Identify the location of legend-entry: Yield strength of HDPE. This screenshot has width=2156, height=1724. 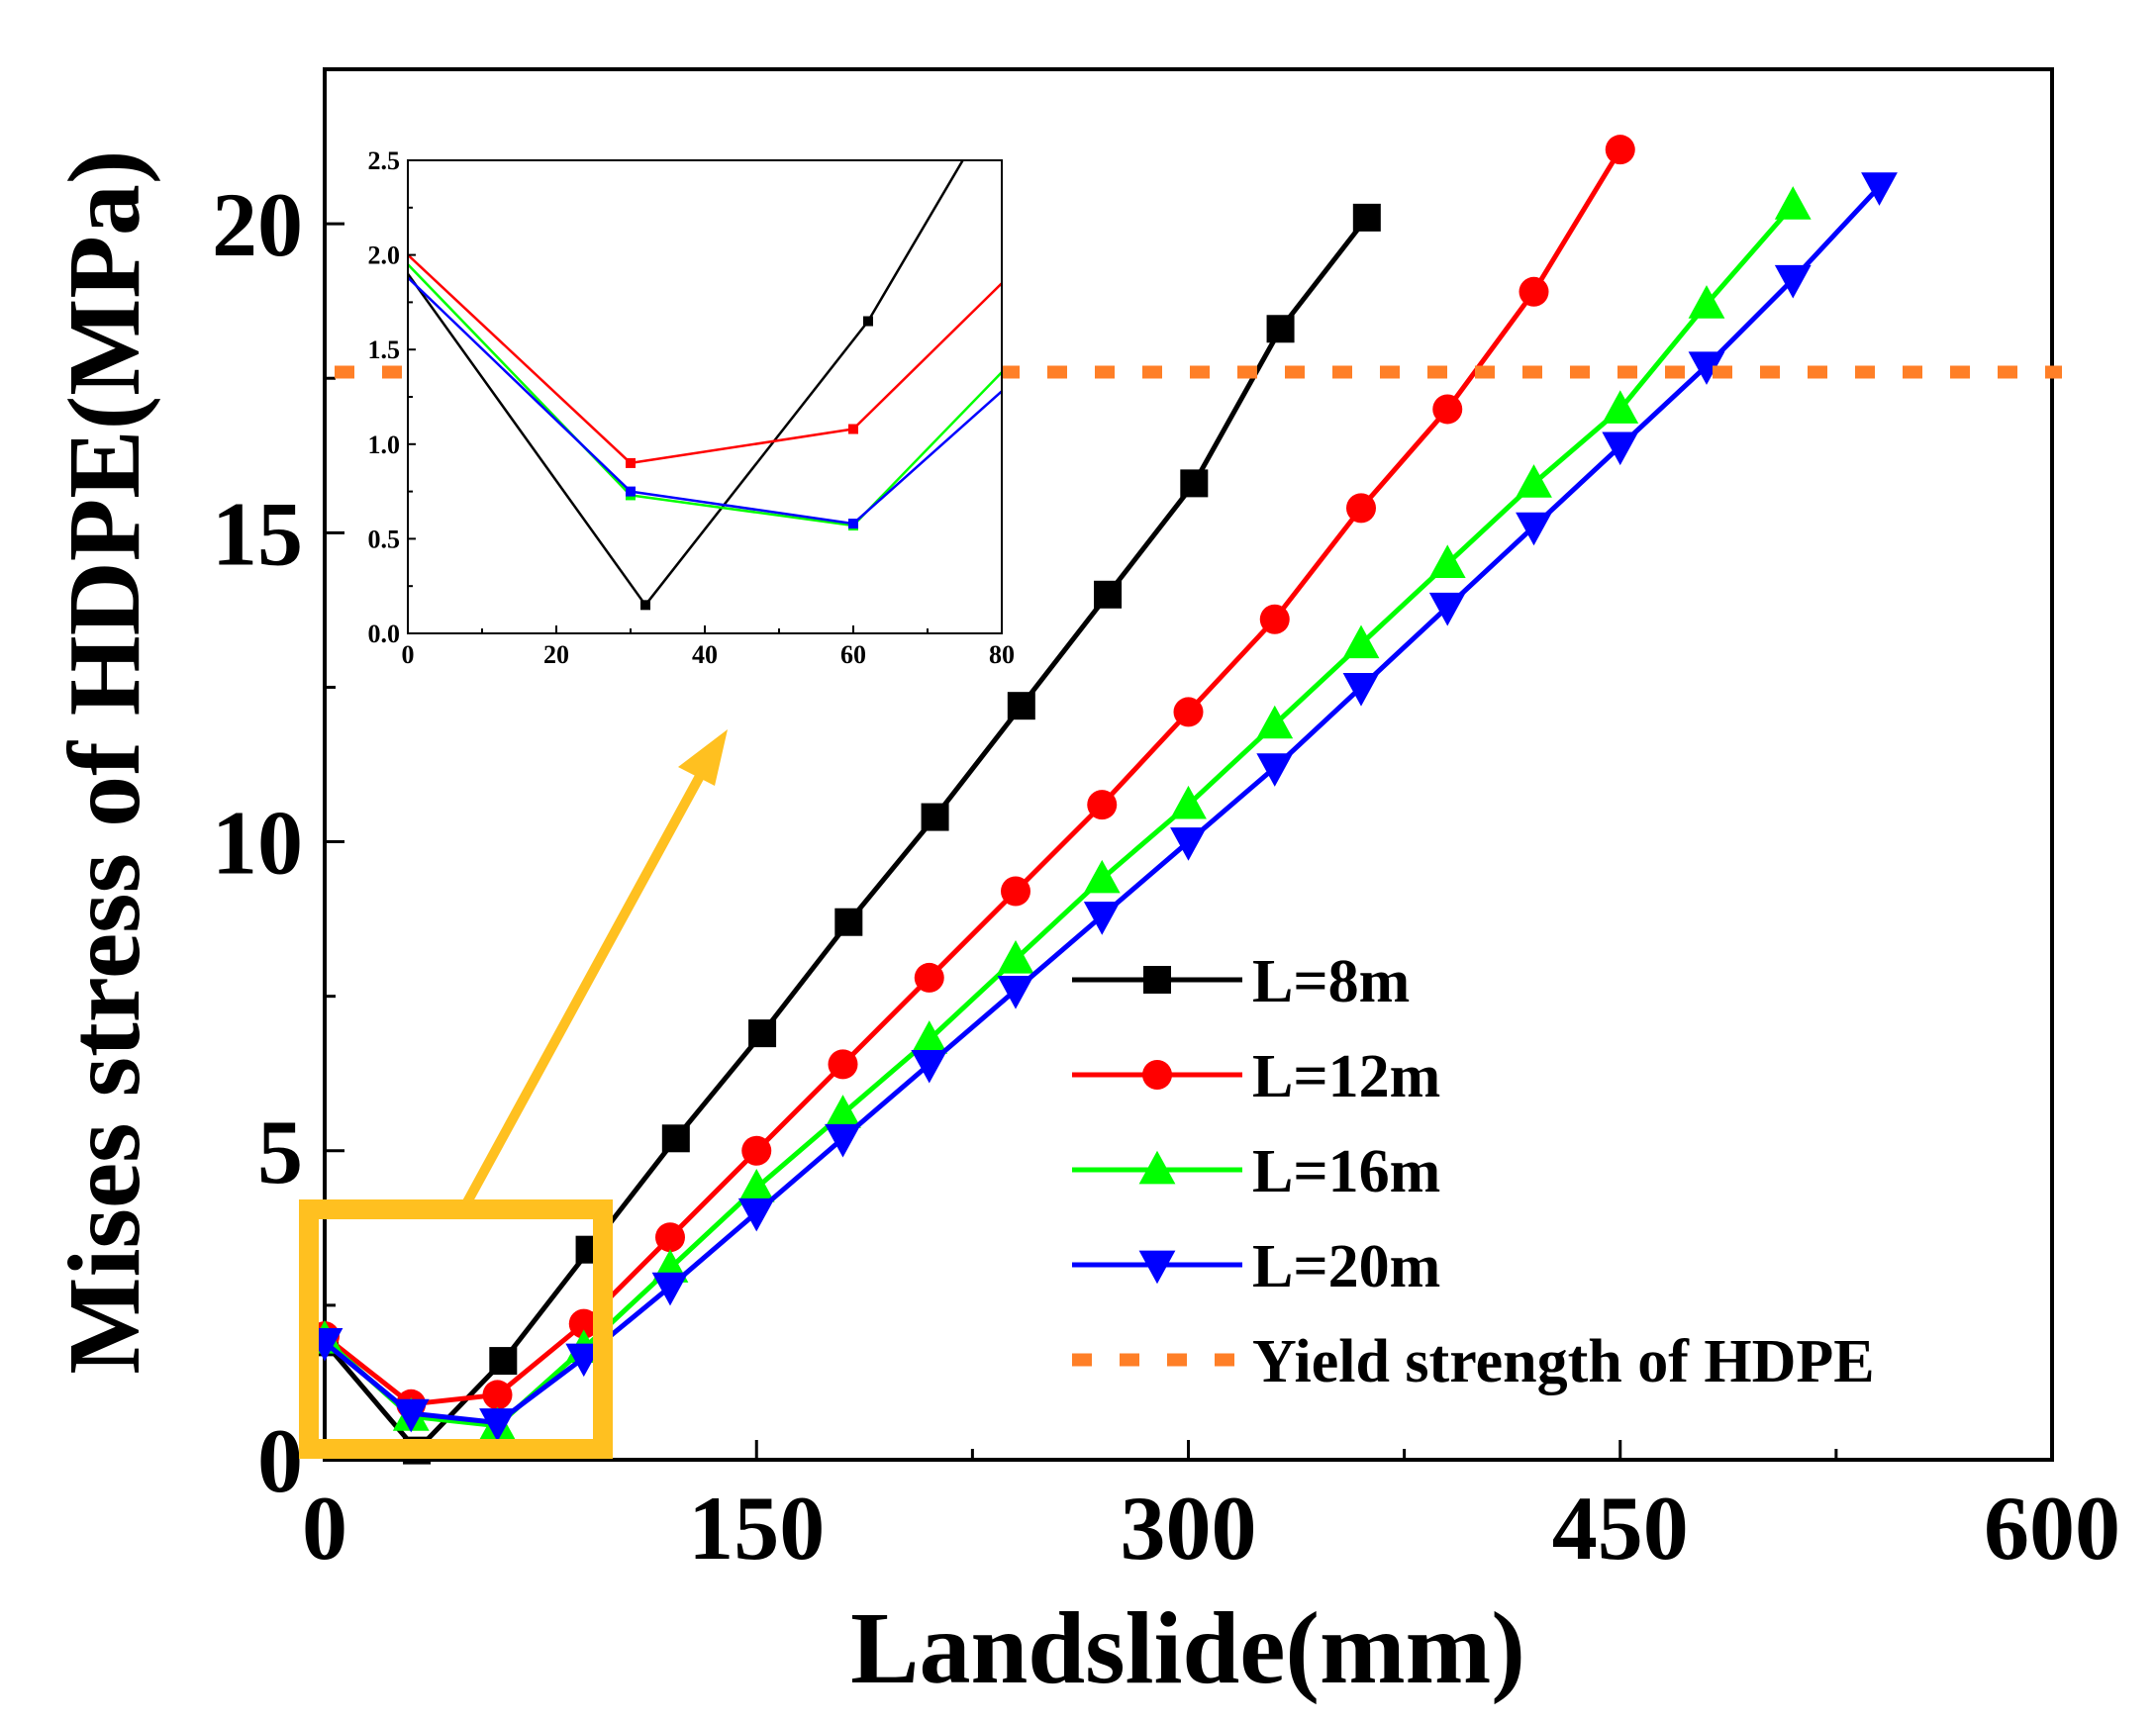
(1473, 1361).